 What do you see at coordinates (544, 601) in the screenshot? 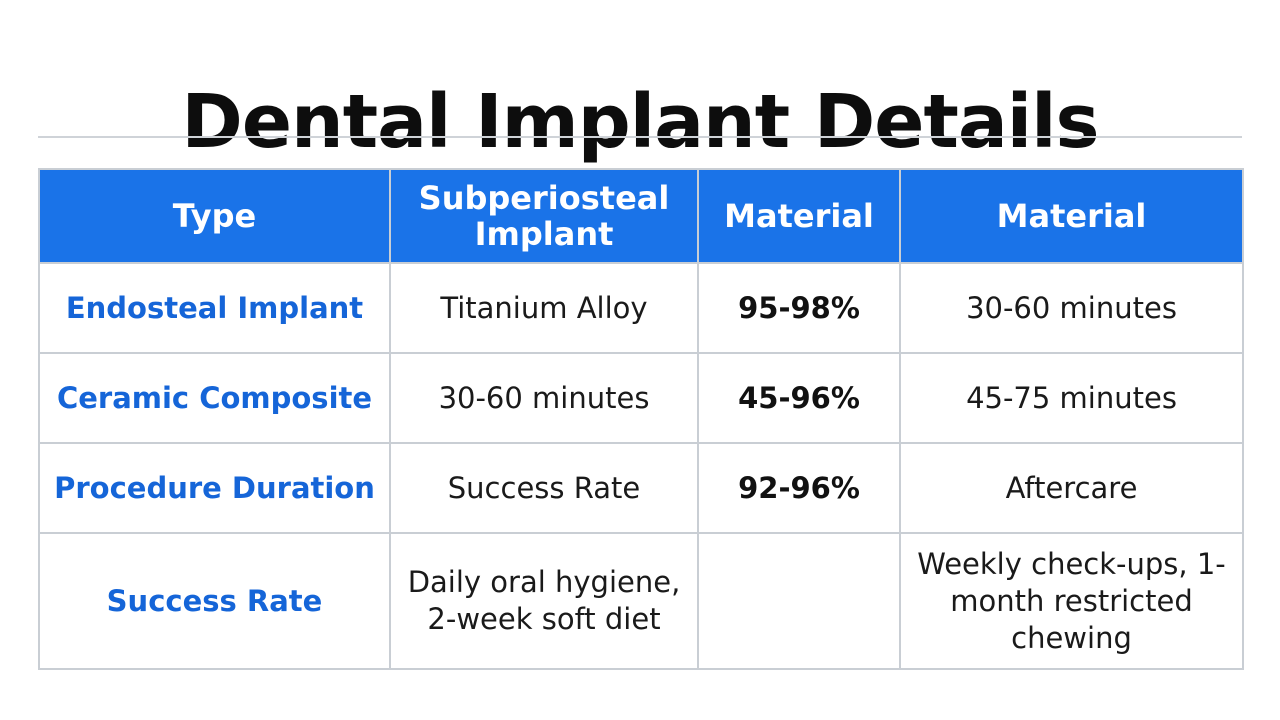
I see `table-cell: Daily oral hygiene, 2-week soft diet` at bounding box center [544, 601].